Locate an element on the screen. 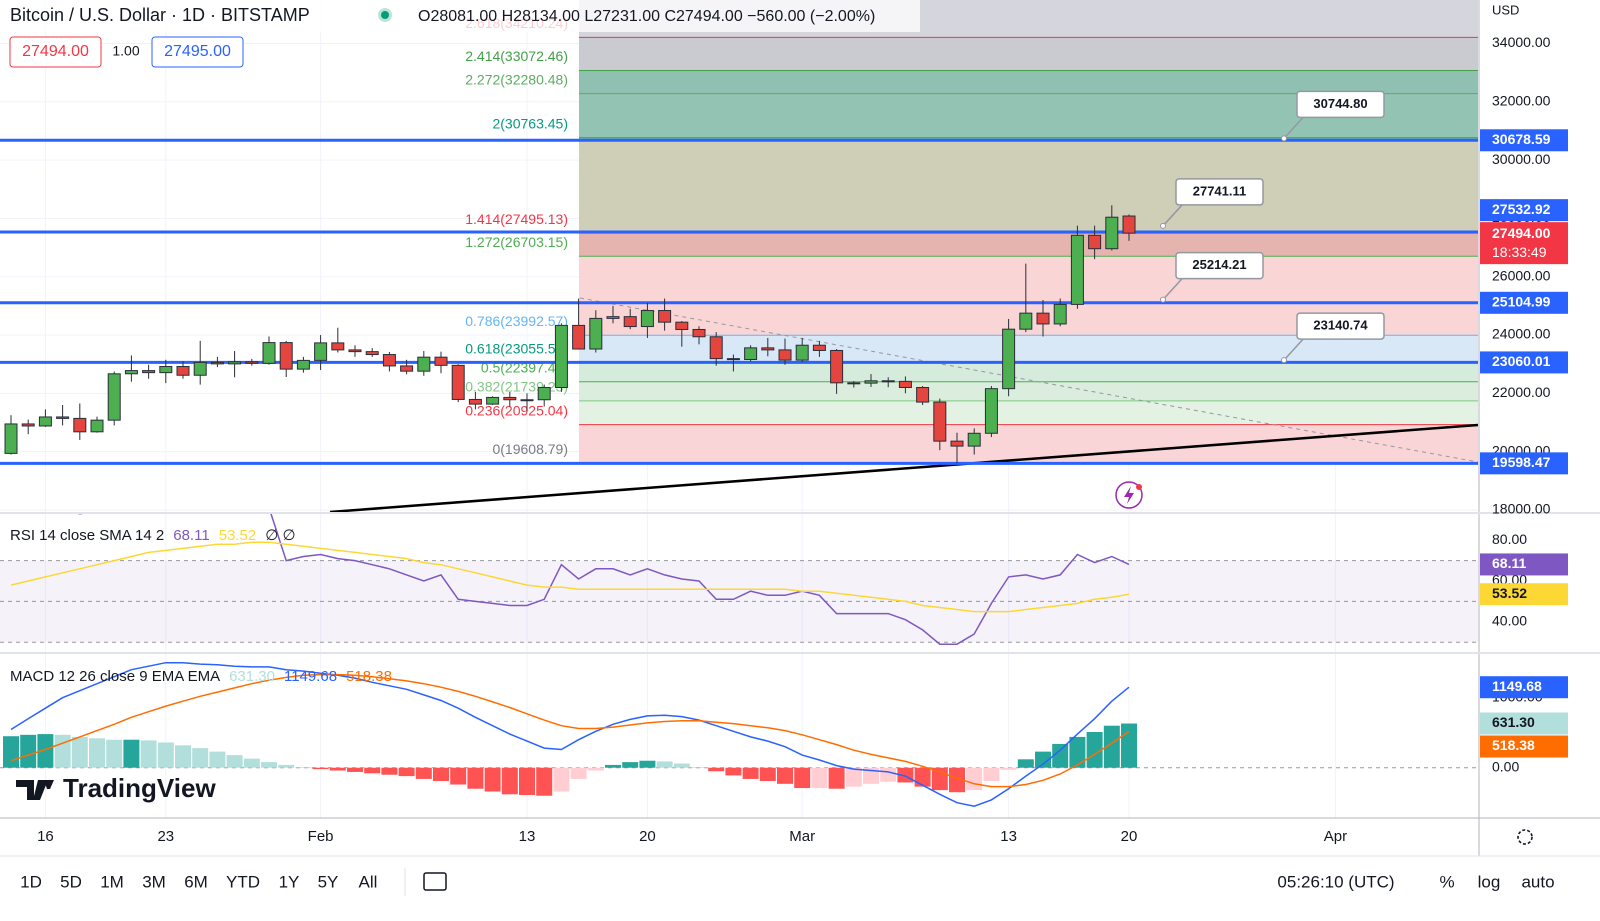 This screenshot has width=1600, height=921. auto-toggle: auto is located at coordinates (1537, 881).